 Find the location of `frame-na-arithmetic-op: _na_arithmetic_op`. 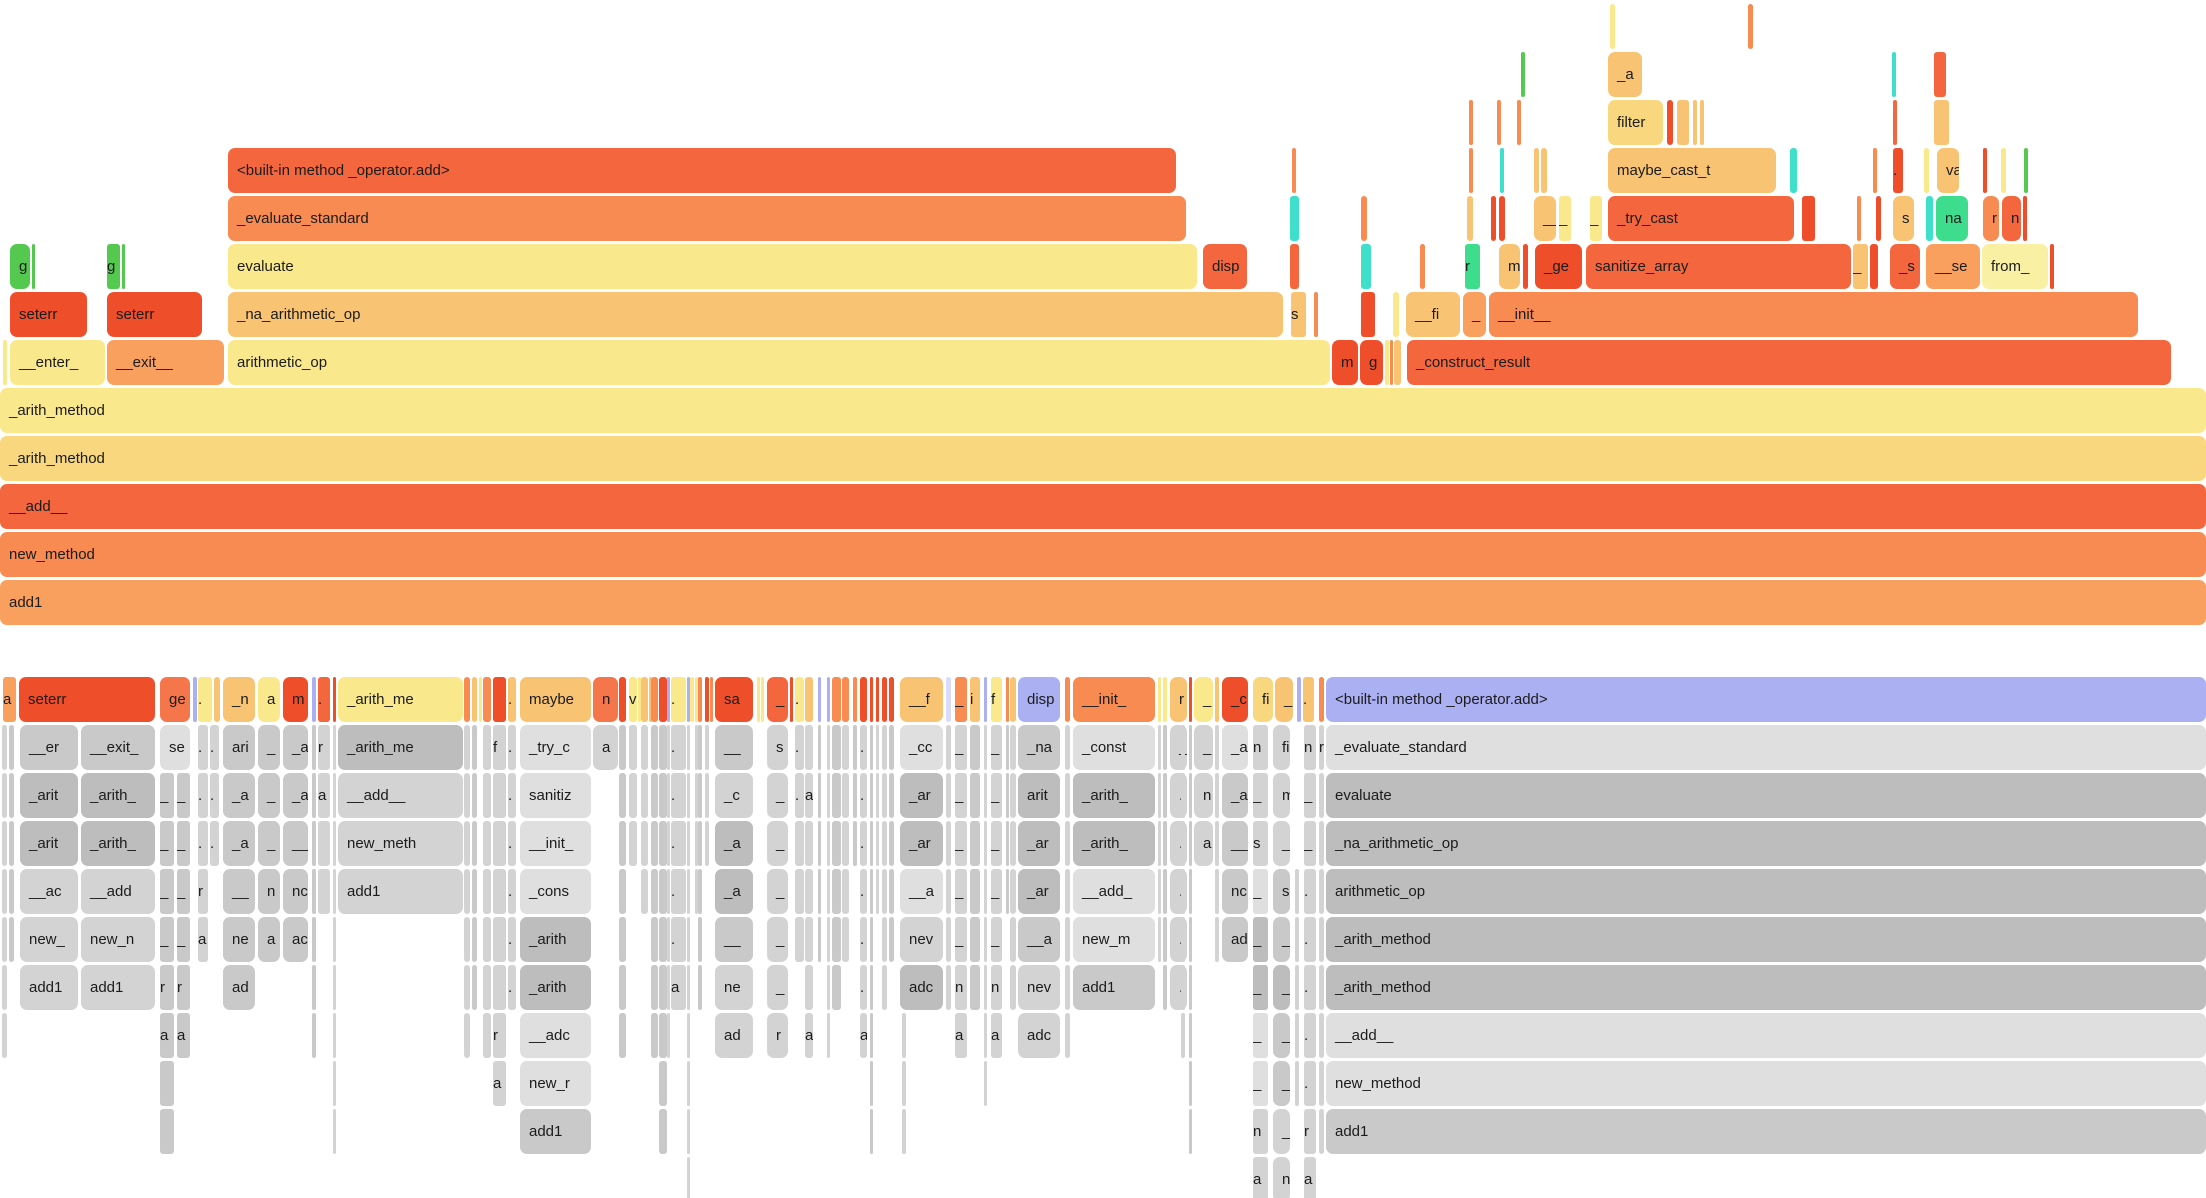

frame-na-arithmetic-op: _na_arithmetic_op is located at coordinates (1766, 843).